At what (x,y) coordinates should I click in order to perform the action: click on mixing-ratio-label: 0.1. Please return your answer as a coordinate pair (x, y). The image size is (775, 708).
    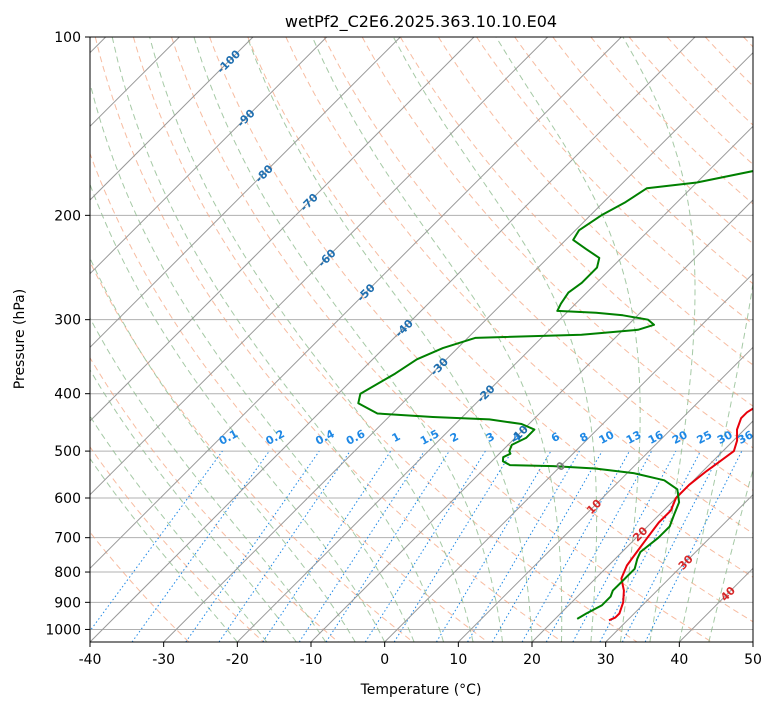
    Looking at the image, I should click on (228, 437).